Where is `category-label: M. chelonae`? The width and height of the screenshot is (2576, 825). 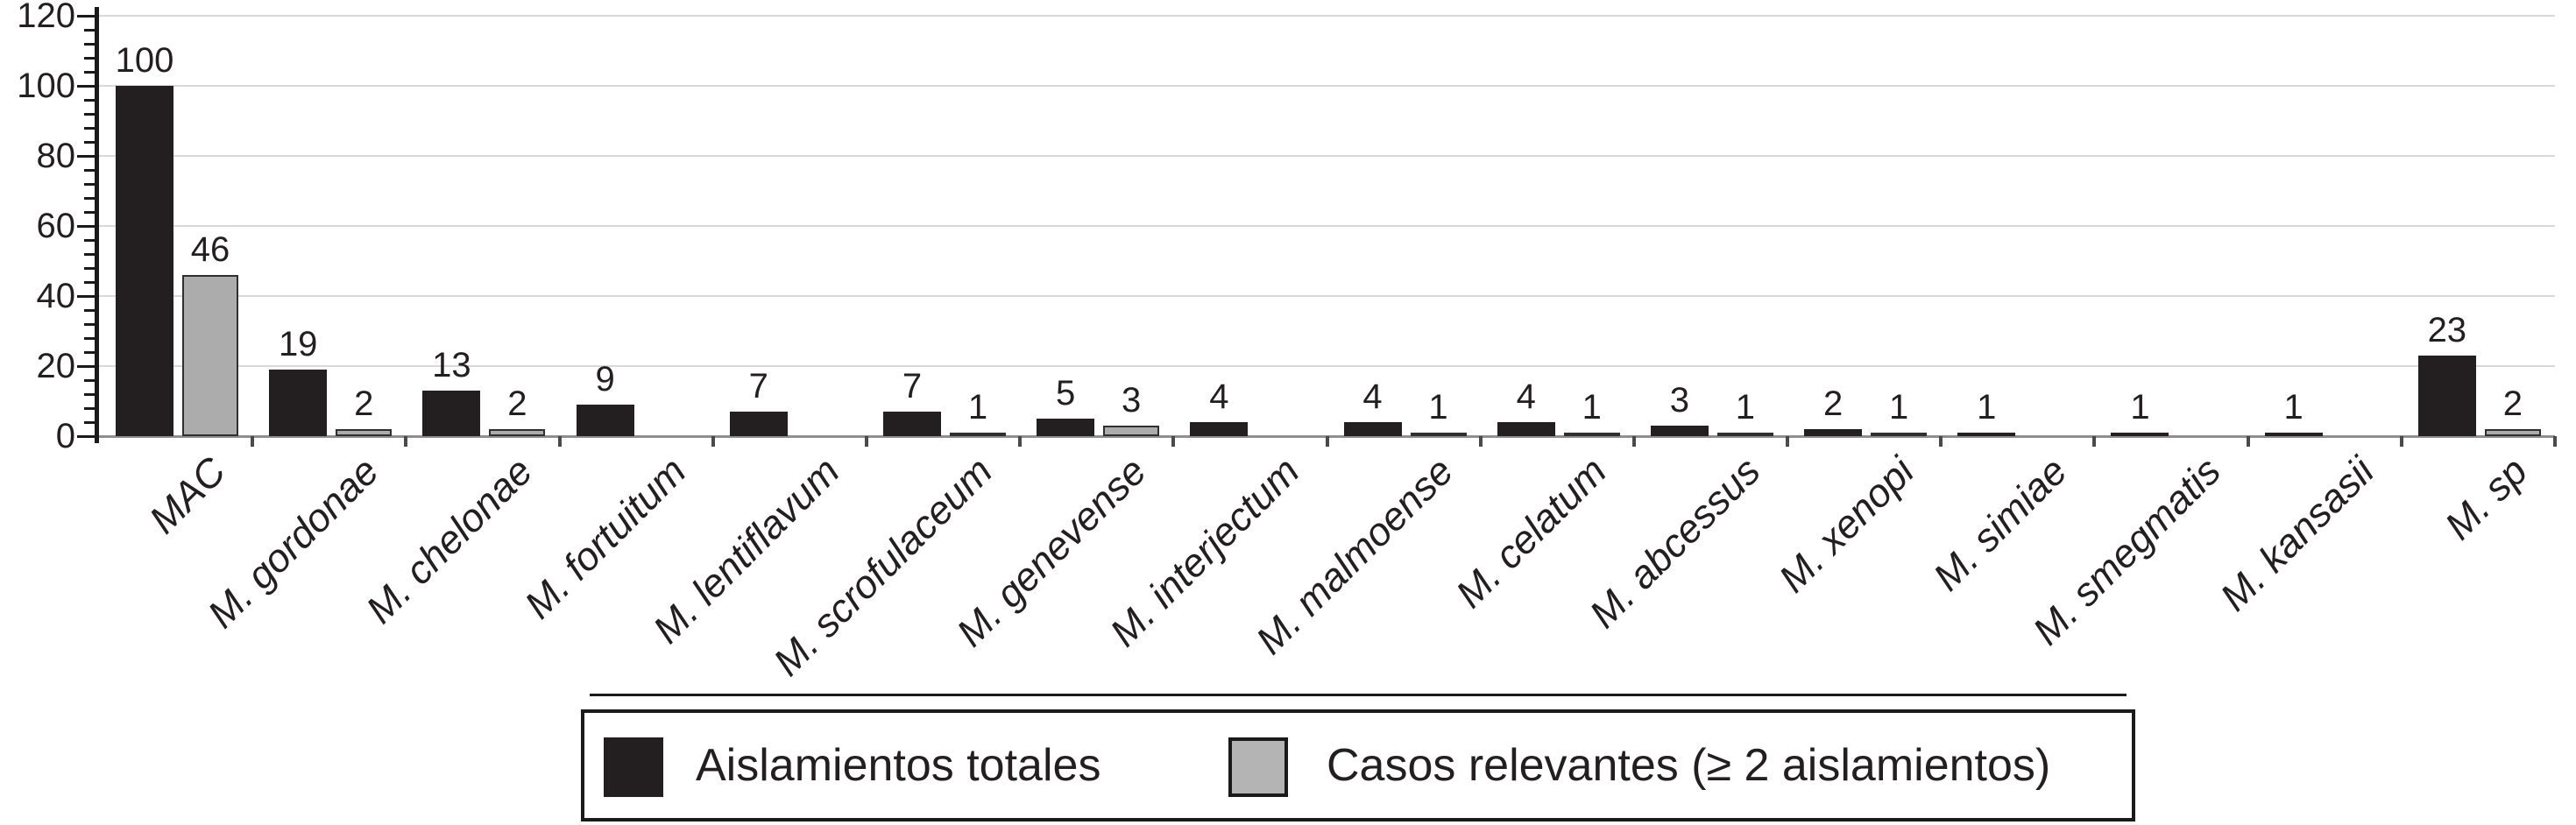
category-label: M. chelonae is located at coordinates (449, 540).